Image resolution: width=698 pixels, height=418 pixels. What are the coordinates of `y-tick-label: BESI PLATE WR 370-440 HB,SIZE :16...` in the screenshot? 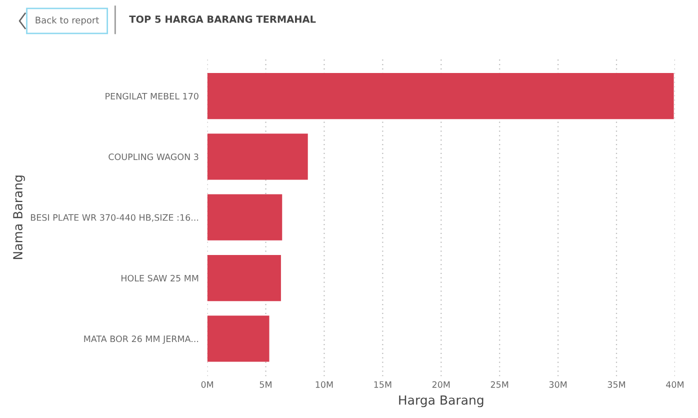 It's located at (114, 218).